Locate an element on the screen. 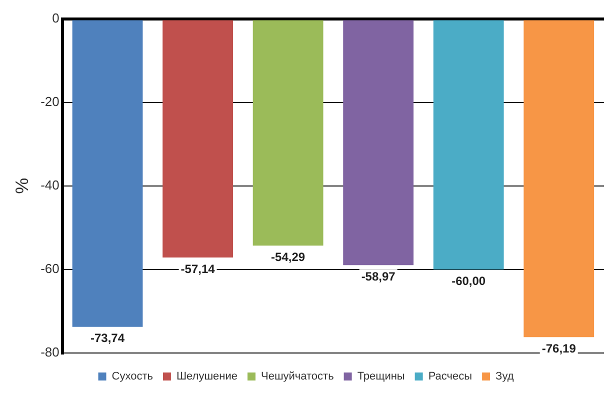 This screenshot has width=615, height=410. legend-label: Трещины is located at coordinates (381, 376).